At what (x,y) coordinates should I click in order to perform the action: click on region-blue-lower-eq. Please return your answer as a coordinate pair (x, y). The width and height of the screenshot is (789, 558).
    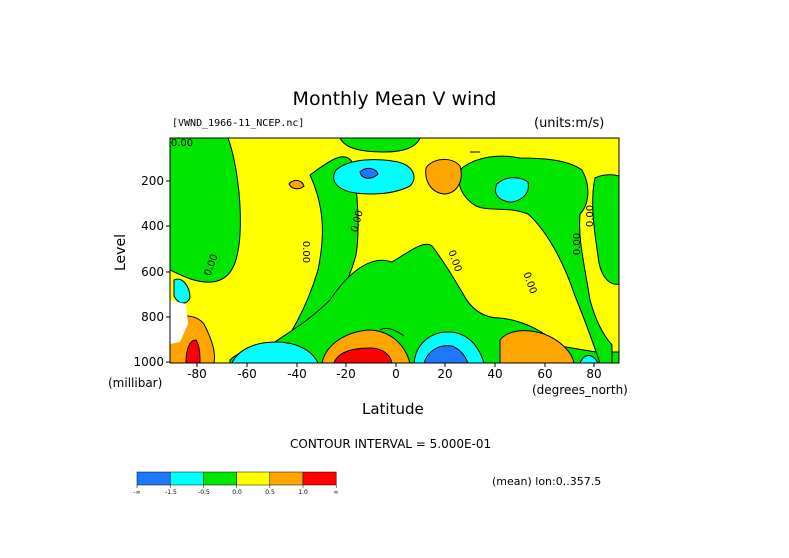
    Looking at the image, I should click on (446, 354).